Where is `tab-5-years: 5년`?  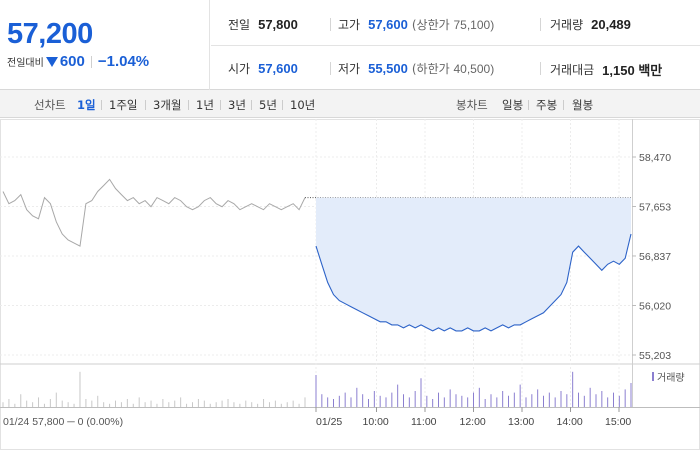
tab-5-years: 5년 is located at coordinates (268, 105).